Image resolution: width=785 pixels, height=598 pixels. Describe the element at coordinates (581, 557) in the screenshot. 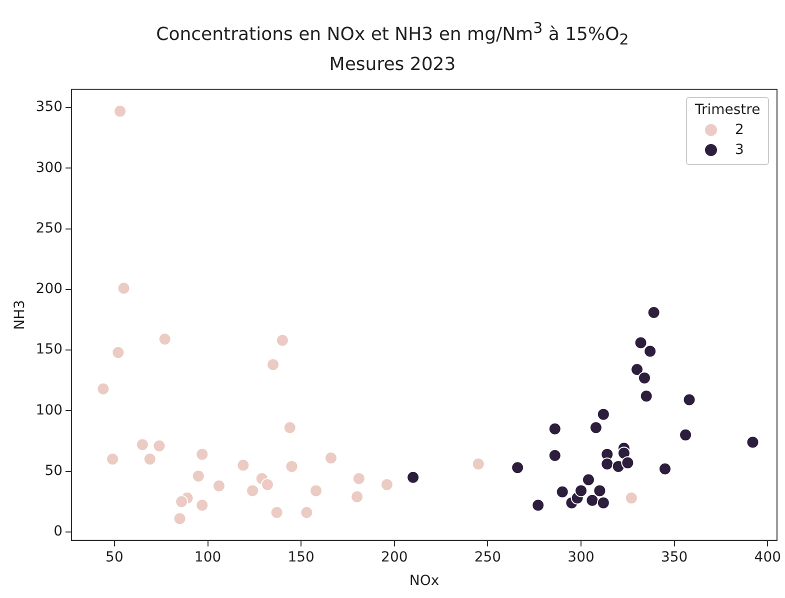

I see `x-tick-label: 300` at that location.